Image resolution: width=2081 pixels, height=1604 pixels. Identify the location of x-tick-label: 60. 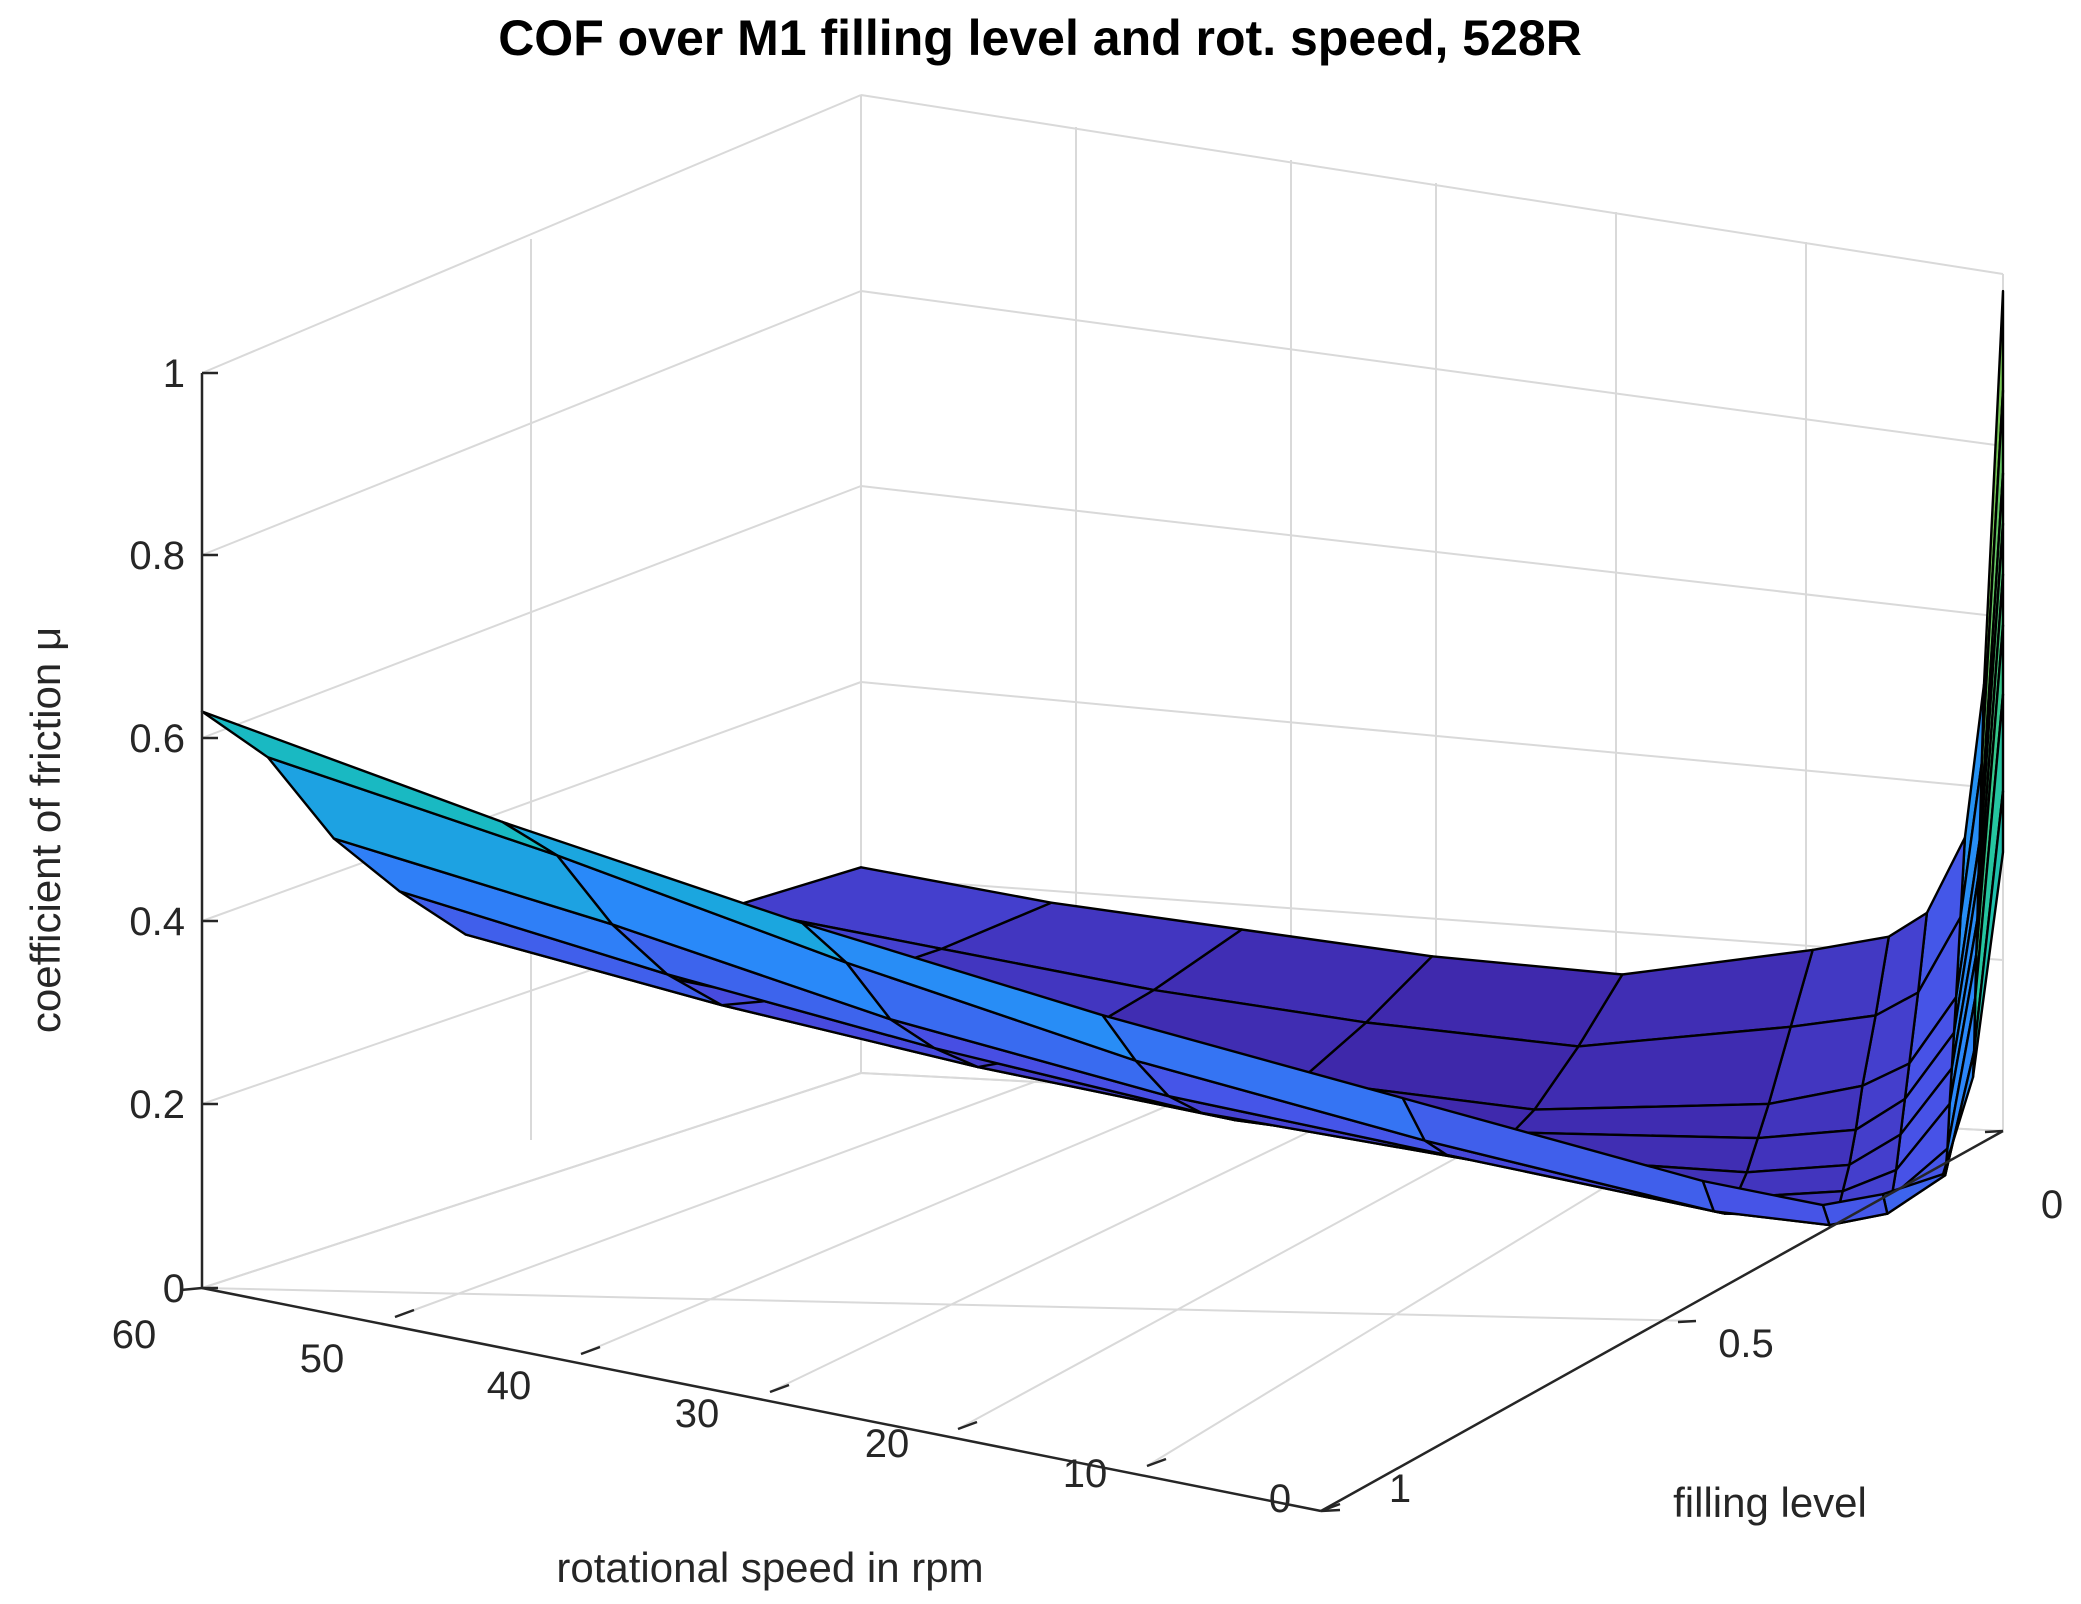
(134, 1335).